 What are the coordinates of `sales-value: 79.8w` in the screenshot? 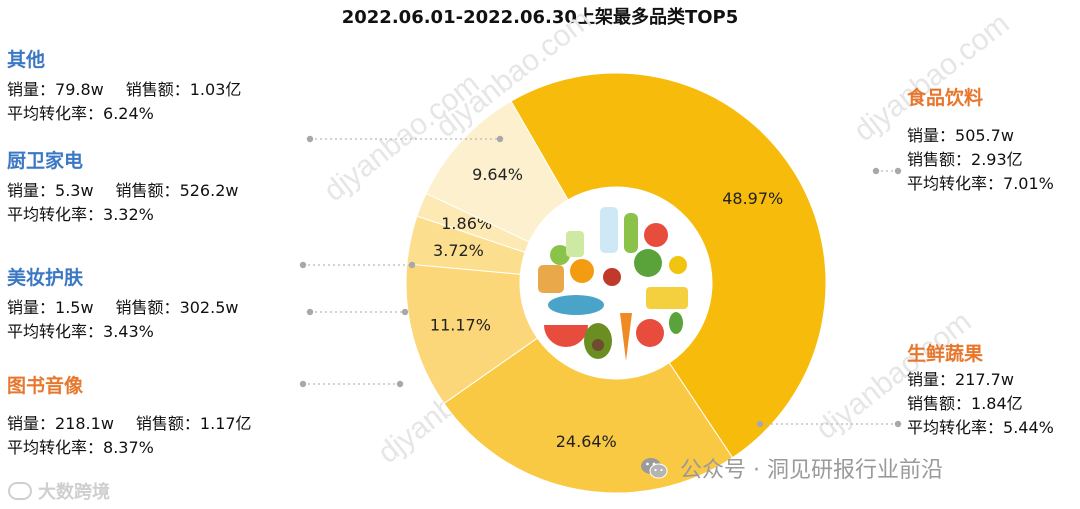 It's located at (79, 89).